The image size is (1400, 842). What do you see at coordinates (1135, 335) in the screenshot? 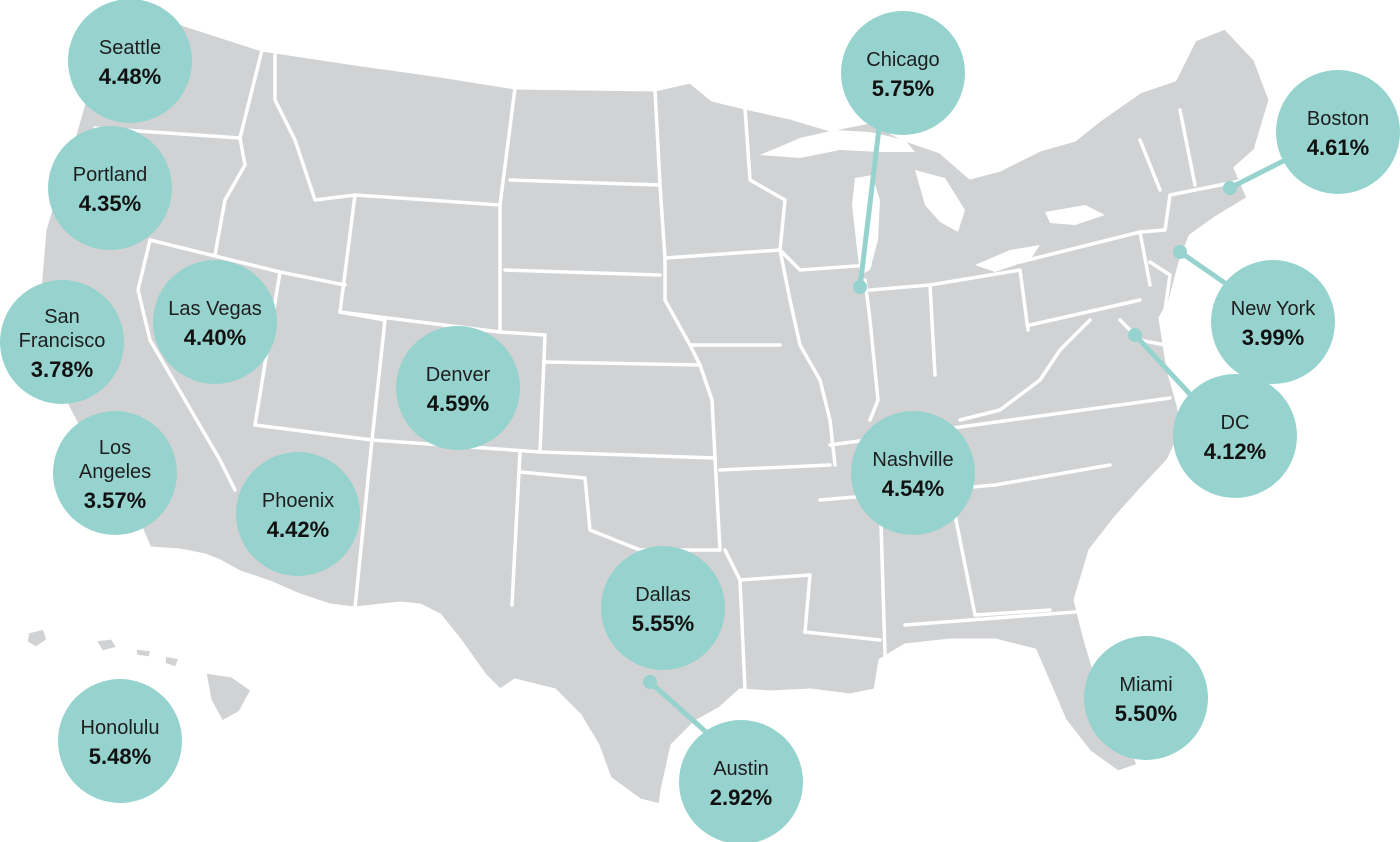
I see `dc-marker` at bounding box center [1135, 335].